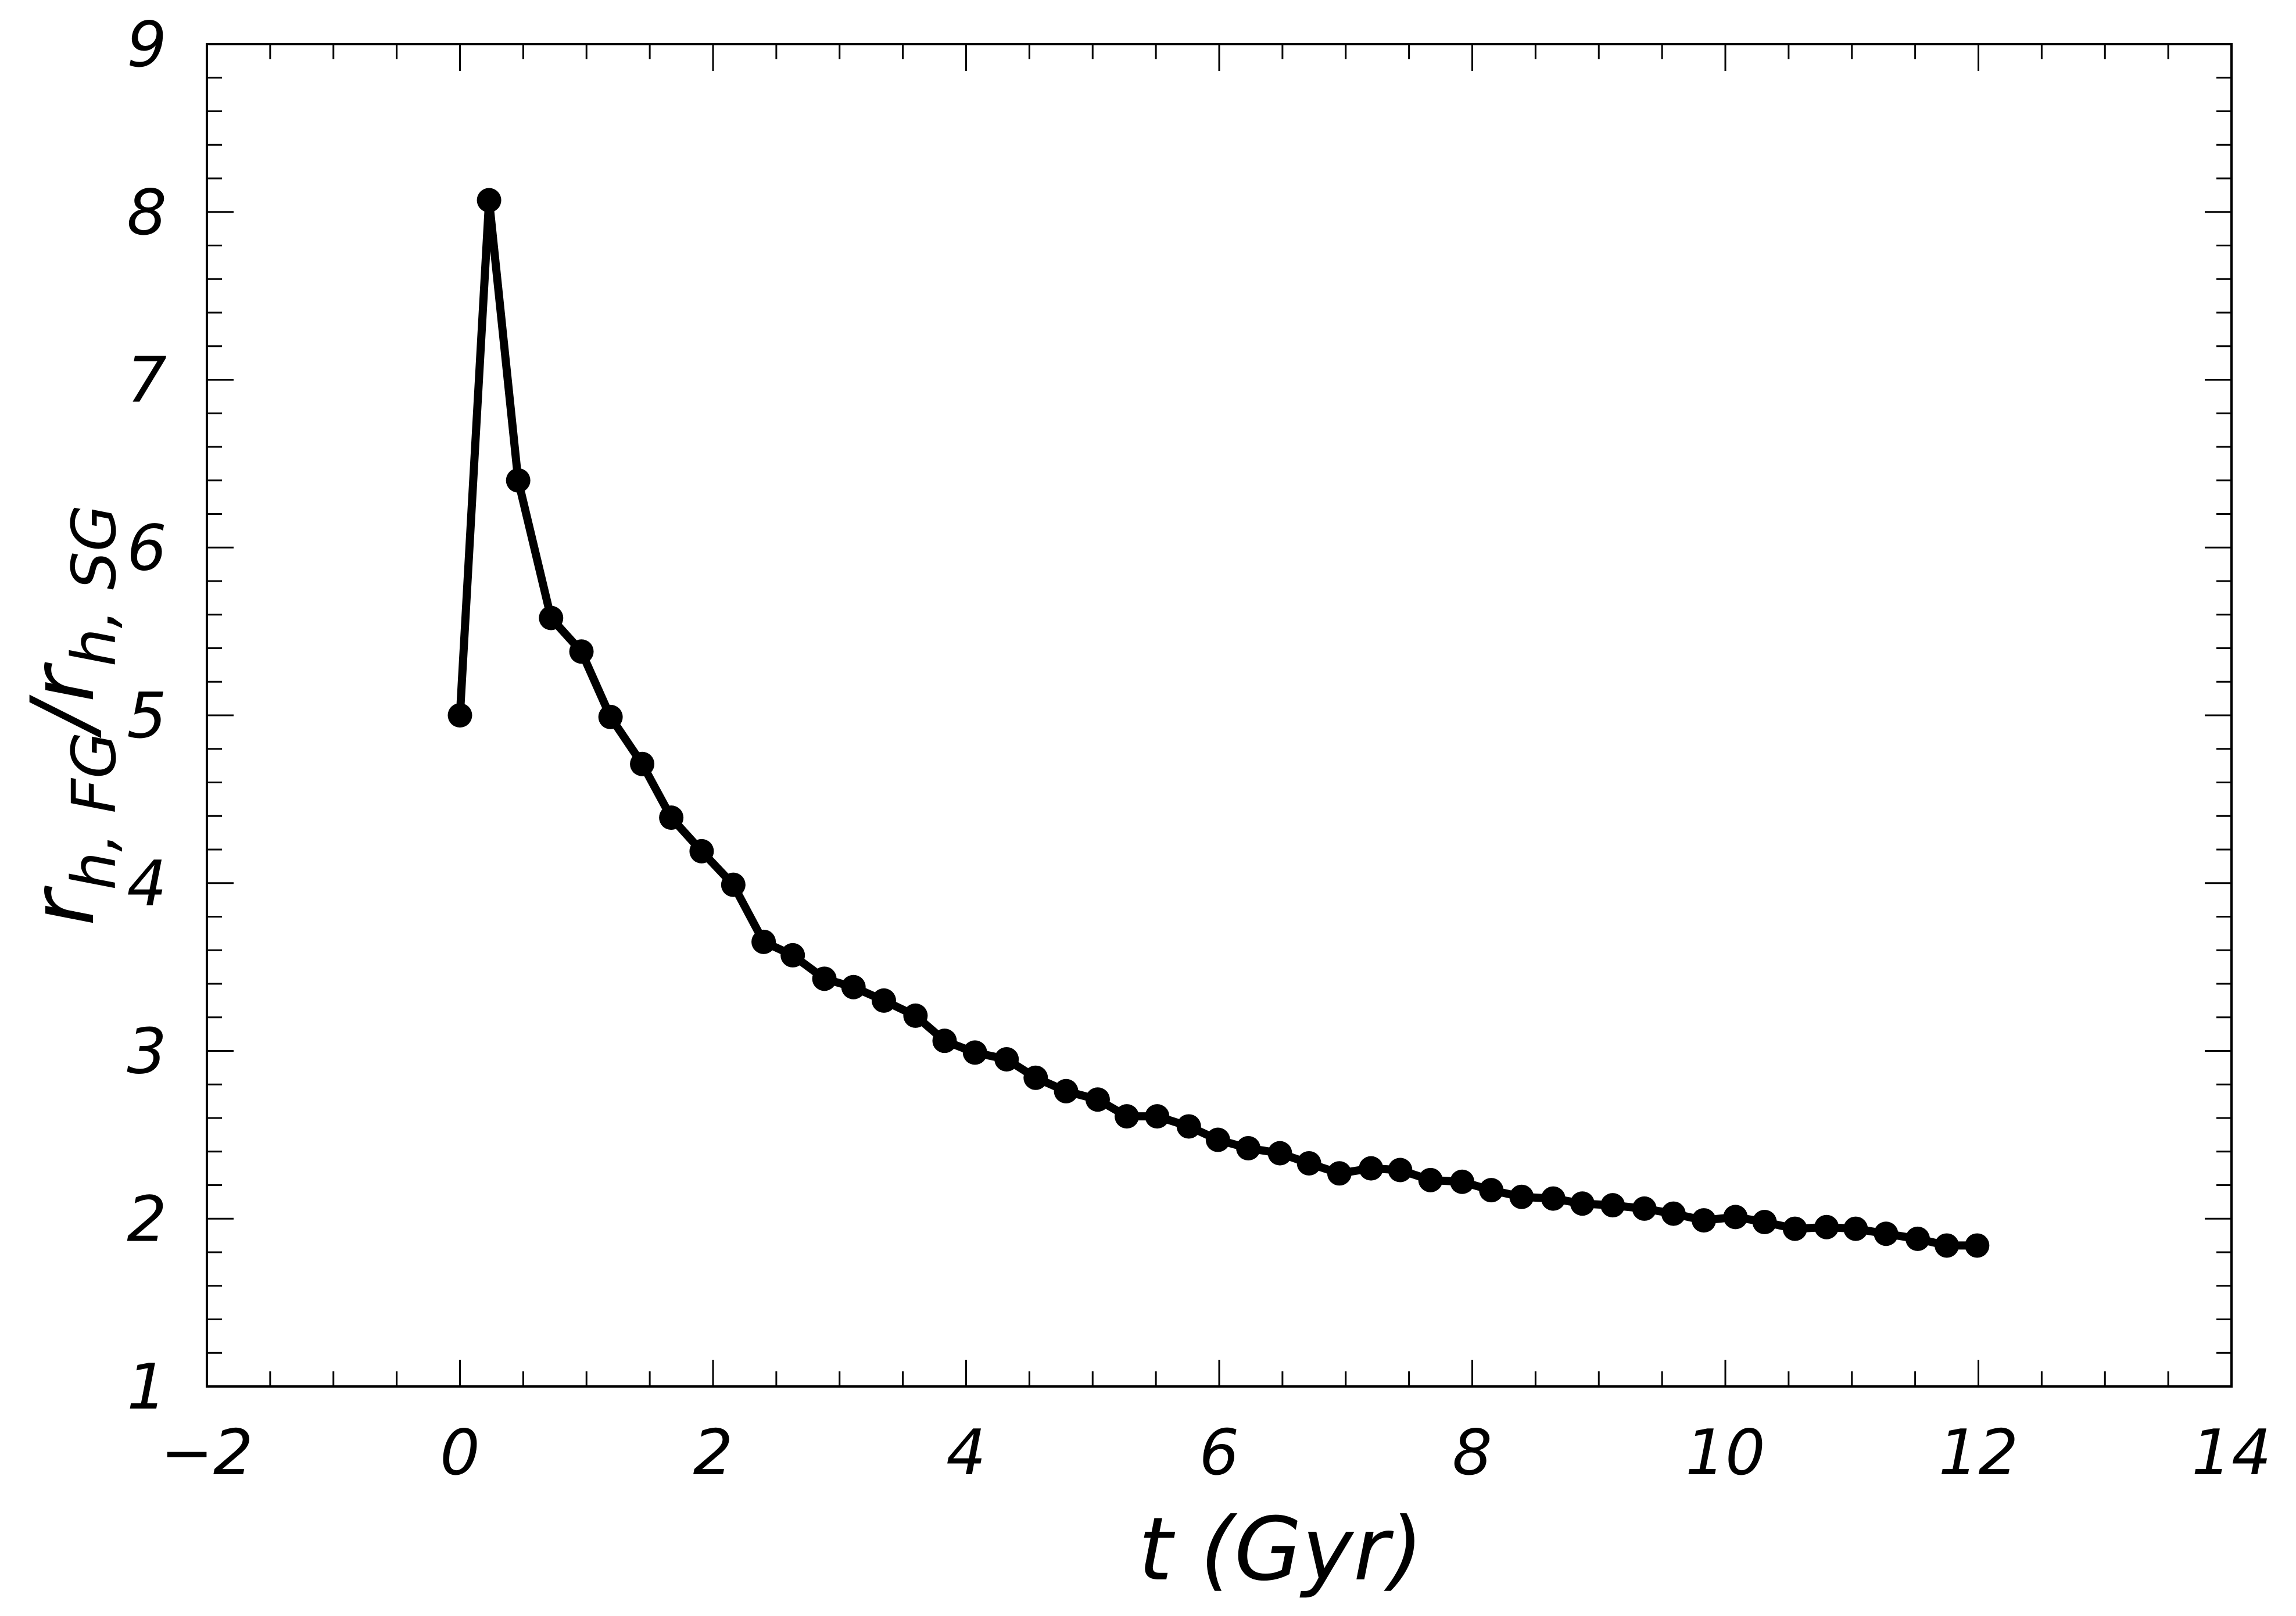 Image resolution: width=2296 pixels, height=1616 pixels. What do you see at coordinates (206, 1453) in the screenshot?
I see `x-tick-label: −2` at bounding box center [206, 1453].